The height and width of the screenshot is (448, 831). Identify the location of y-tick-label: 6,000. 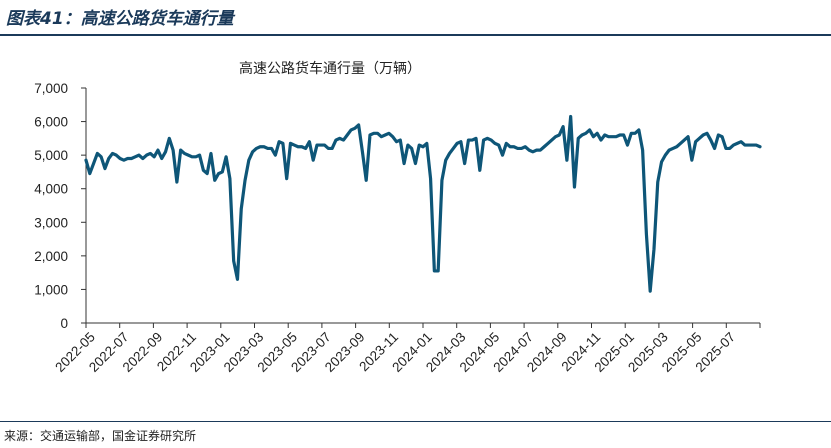
(51, 122).